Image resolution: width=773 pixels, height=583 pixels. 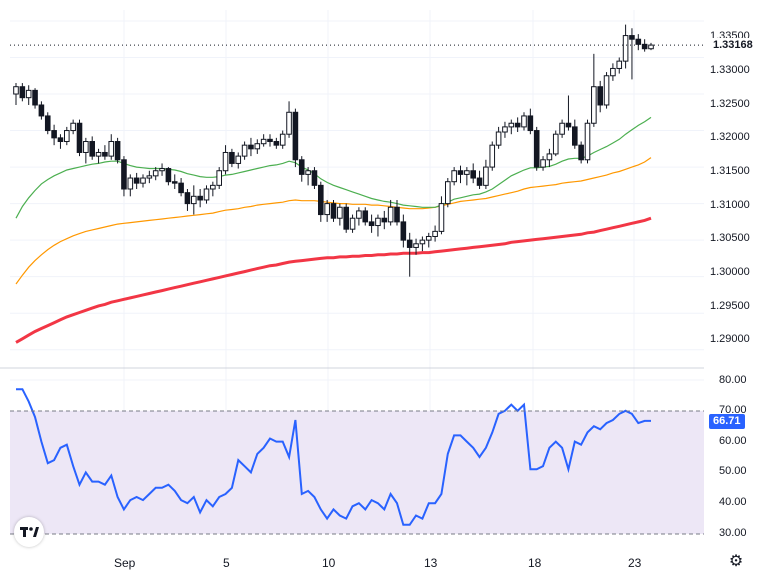 What do you see at coordinates (730, 339) in the screenshot?
I see `price-tick-label: 1.29000` at bounding box center [730, 339].